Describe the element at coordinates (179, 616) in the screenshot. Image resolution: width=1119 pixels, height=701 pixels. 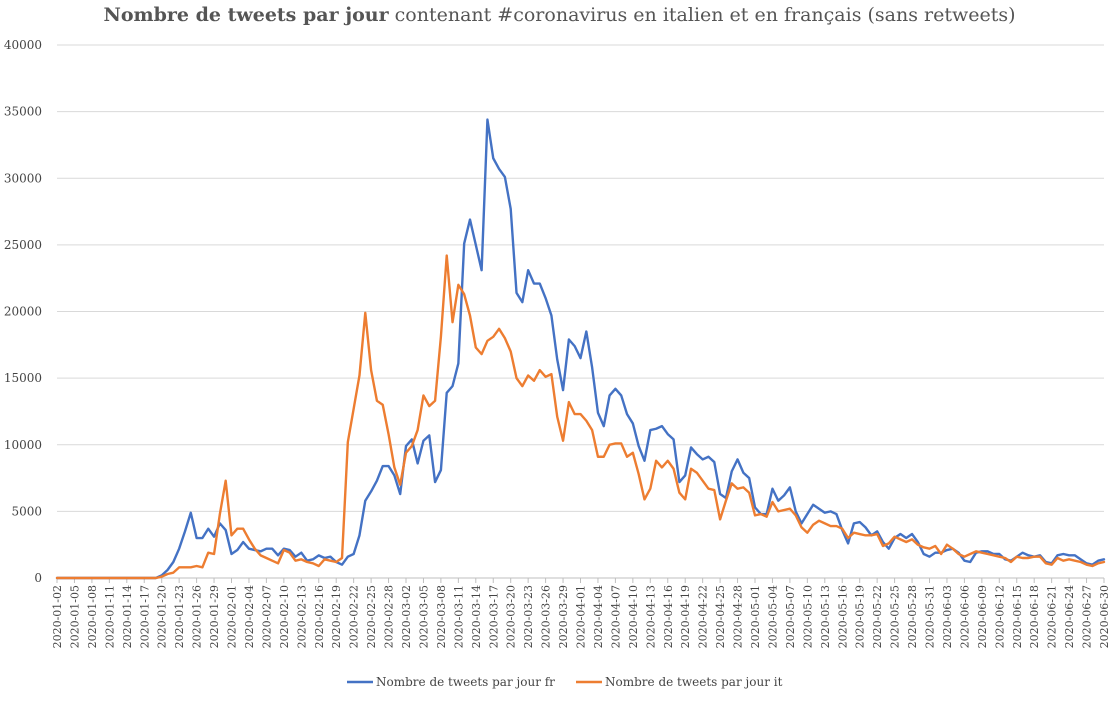
I see `x-tick-label: 2020-01-23` at that location.